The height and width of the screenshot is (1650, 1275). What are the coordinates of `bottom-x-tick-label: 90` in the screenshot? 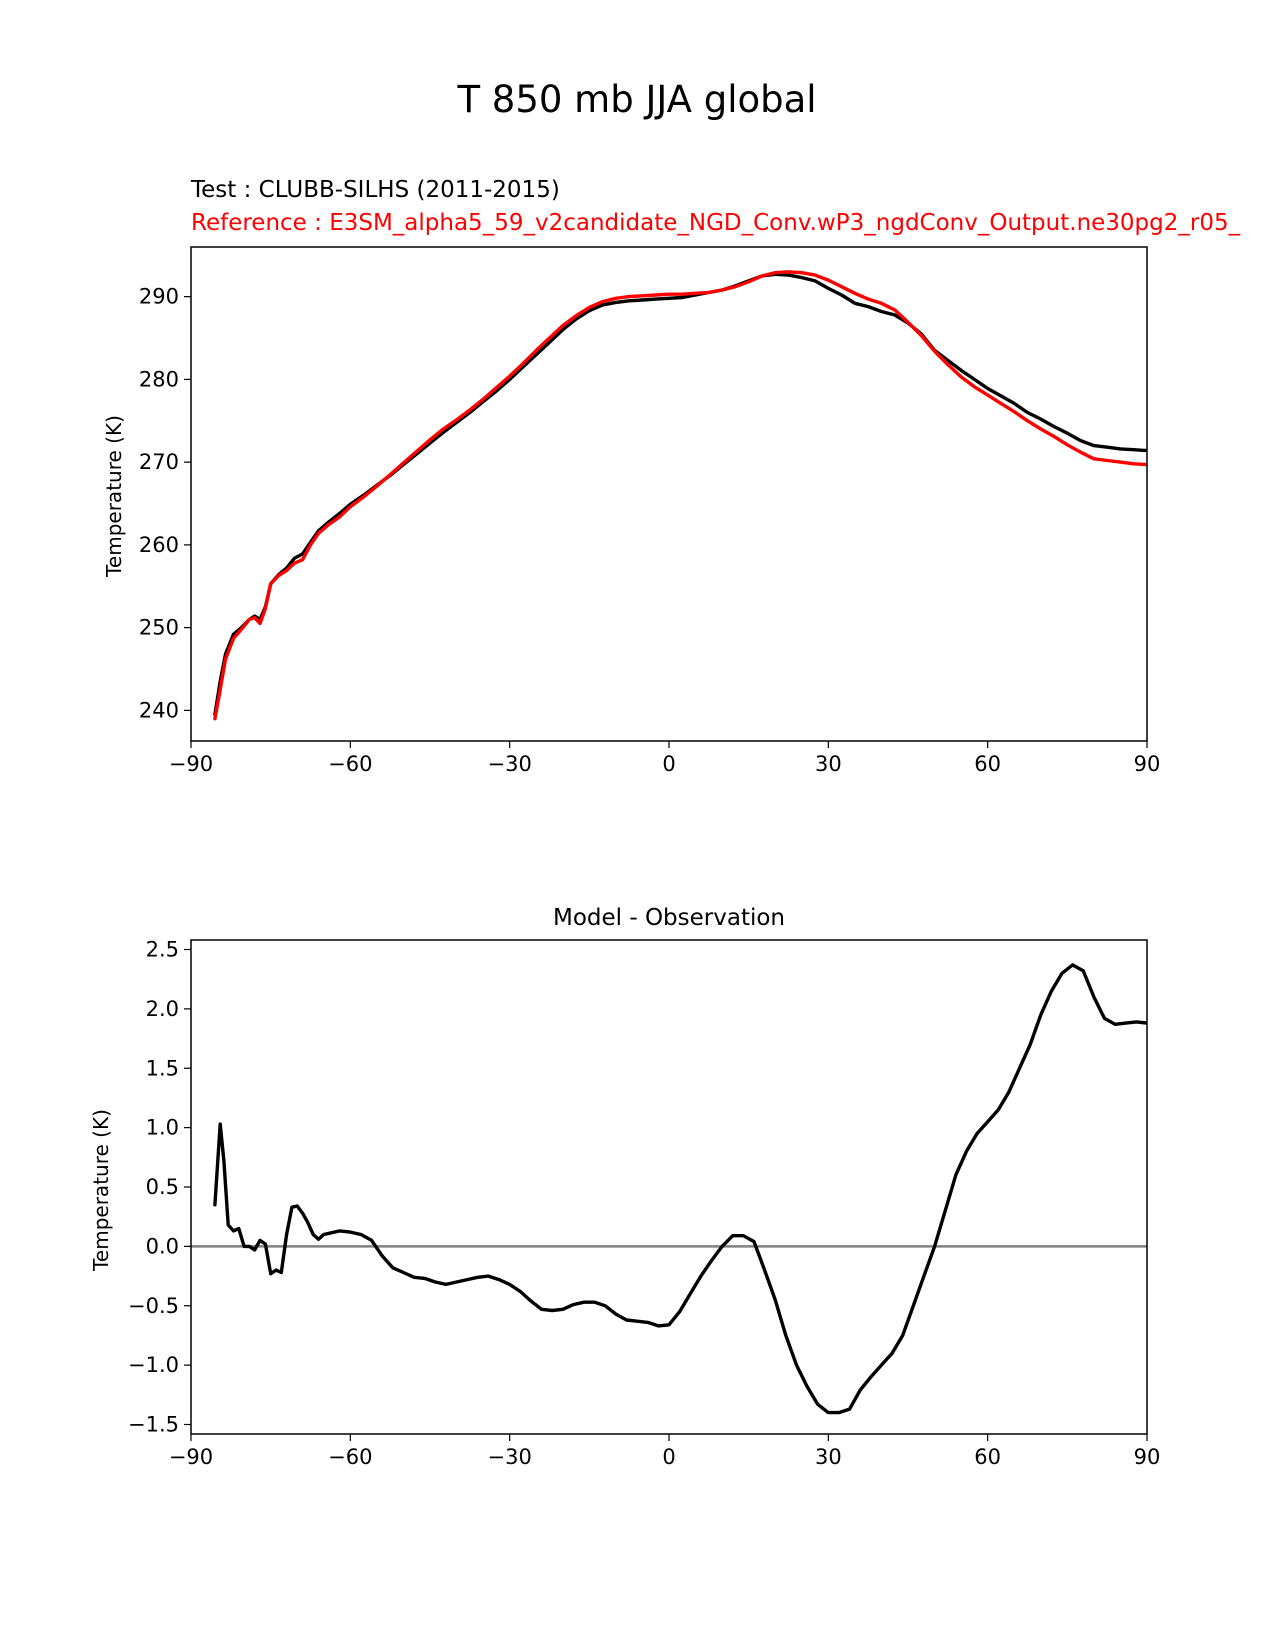 It's located at (1147, 1457).